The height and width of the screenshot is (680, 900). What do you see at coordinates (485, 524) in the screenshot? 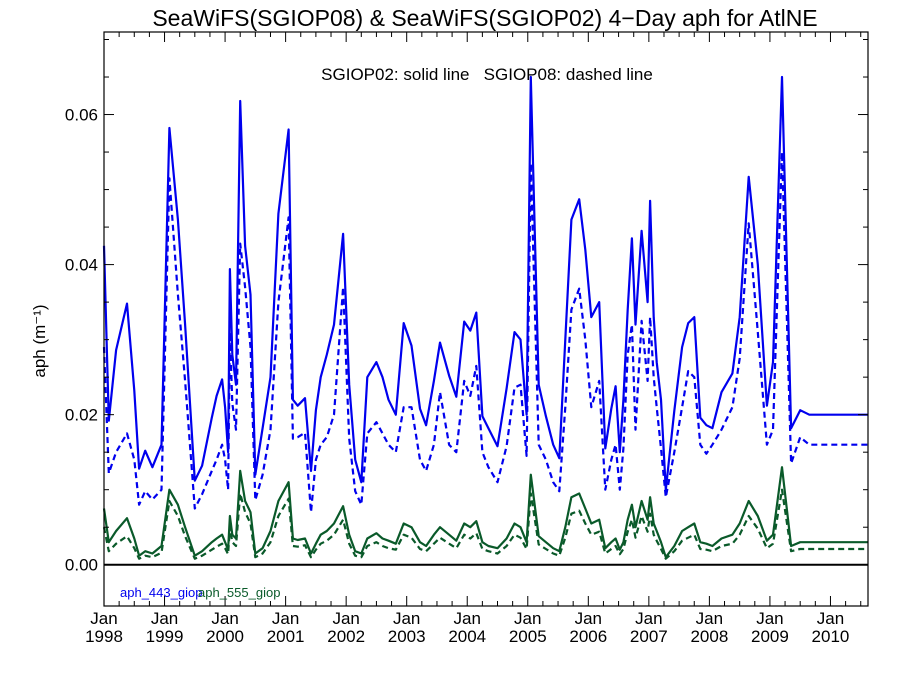
I see `series-line-aph_555_sgiop08` at bounding box center [485, 524].